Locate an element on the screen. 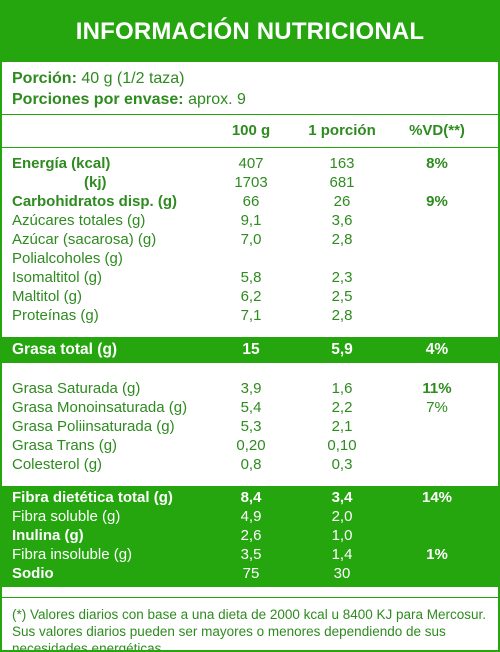 This screenshot has width=500, height=652. nutrient-row: Polialcoholes (g) is located at coordinates (250, 258).